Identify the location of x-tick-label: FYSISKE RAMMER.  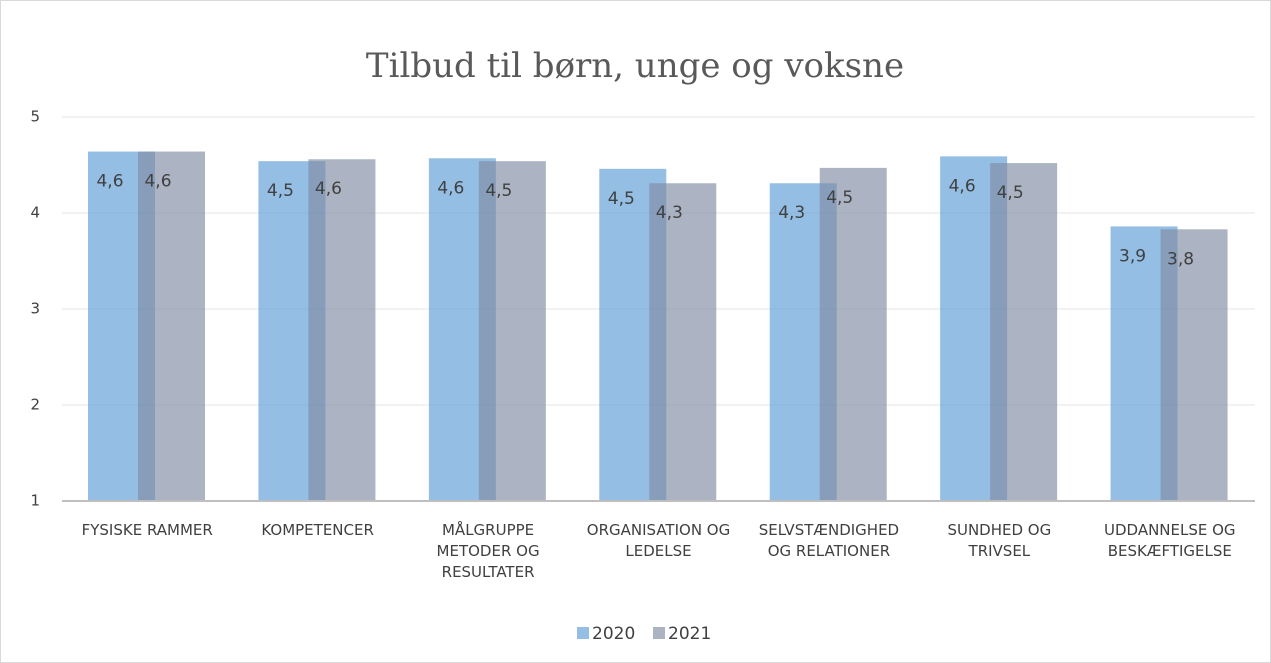
(147, 530).